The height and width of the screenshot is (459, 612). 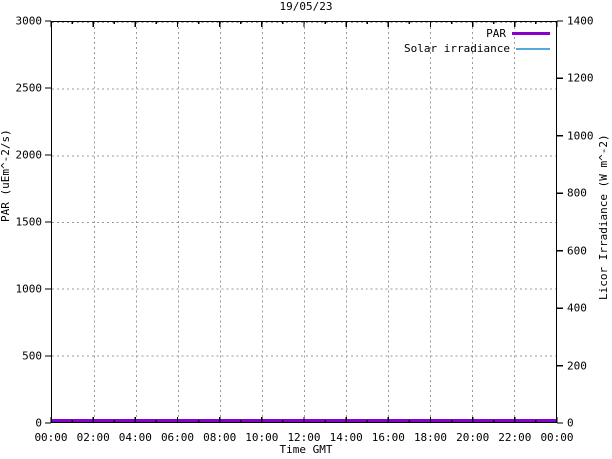 I want to click on y-axis-left-tick-label: 2500, so click(x=29, y=88).